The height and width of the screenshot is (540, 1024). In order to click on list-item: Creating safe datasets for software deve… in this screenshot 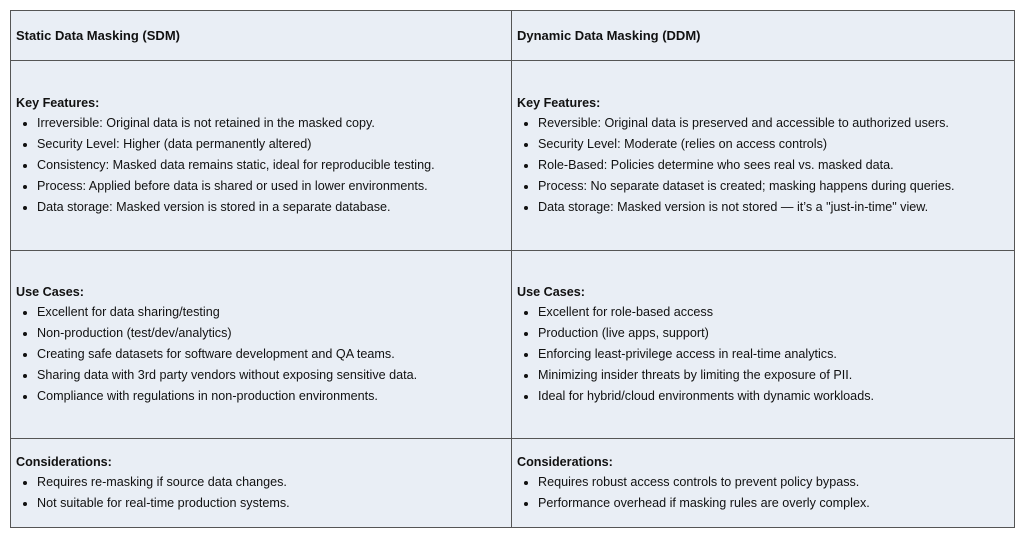, I will do `click(271, 354)`.